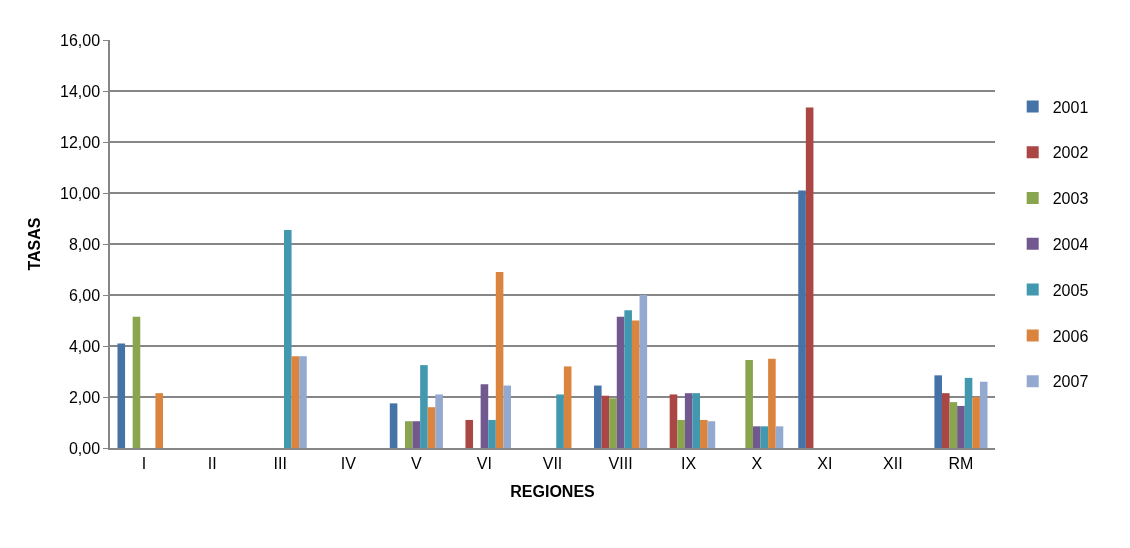  What do you see at coordinates (1070, 382) in the screenshot?
I see `legend-label: 2007` at bounding box center [1070, 382].